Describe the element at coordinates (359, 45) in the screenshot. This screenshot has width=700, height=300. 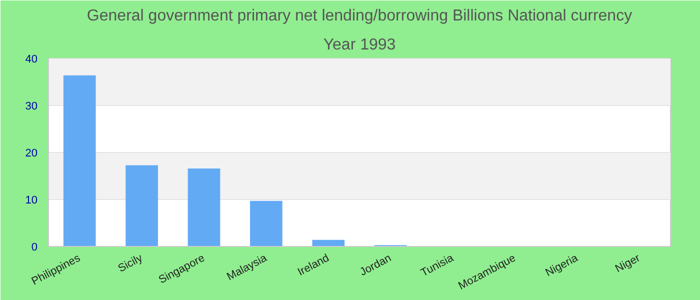
I see `chart-subtitle: Year 1993` at that location.